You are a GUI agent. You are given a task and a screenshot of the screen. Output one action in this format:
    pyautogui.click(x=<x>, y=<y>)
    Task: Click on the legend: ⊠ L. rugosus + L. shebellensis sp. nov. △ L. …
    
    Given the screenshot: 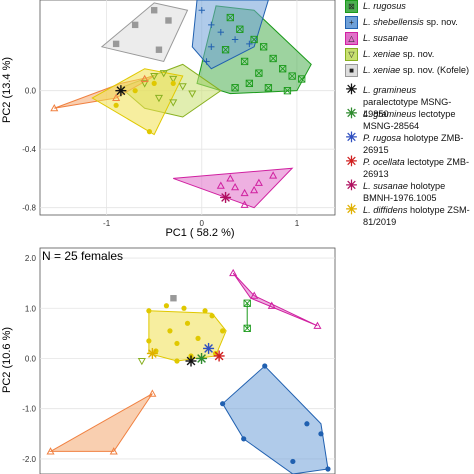 What is the action you would take?
    pyautogui.click(x=409, y=116)
    